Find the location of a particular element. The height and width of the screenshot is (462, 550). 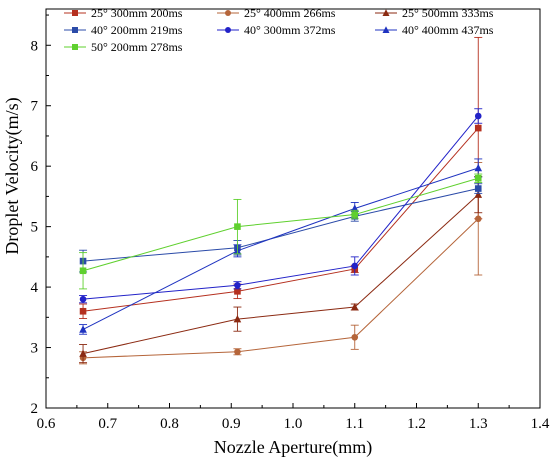

x-tick-label: 1.1 is located at coordinates (354, 424).